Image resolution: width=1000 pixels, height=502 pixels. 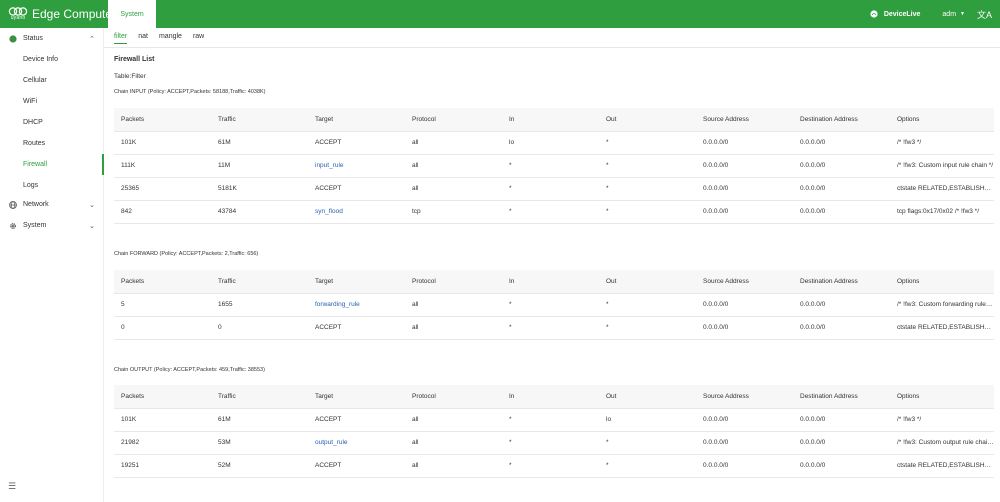 What do you see at coordinates (12, 486) in the screenshot?
I see `collapse-sidebar-icon: ☰` at bounding box center [12, 486].